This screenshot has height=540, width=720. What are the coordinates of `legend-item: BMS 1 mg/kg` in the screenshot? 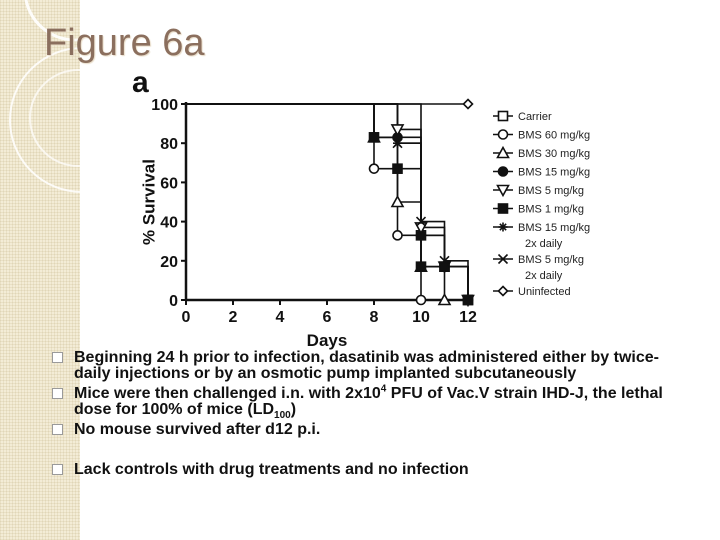 It's located at (538, 209).